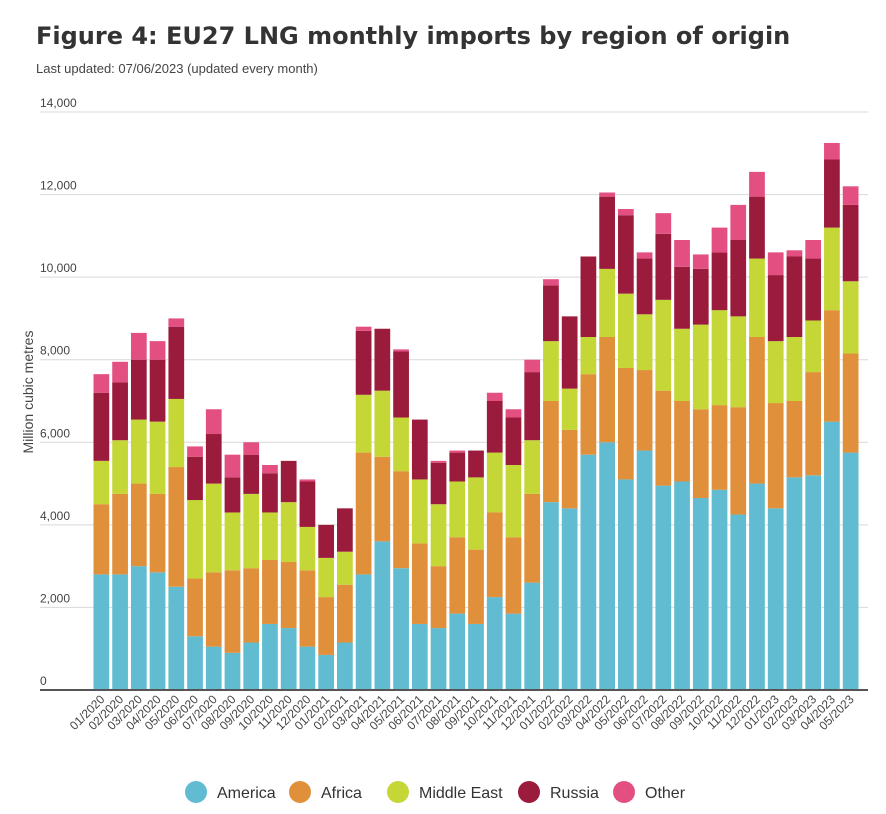 Image resolution: width=886 pixels, height=814 pixels. What do you see at coordinates (55, 598) in the screenshot?
I see `y-tick-label: 2,000` at bounding box center [55, 598].